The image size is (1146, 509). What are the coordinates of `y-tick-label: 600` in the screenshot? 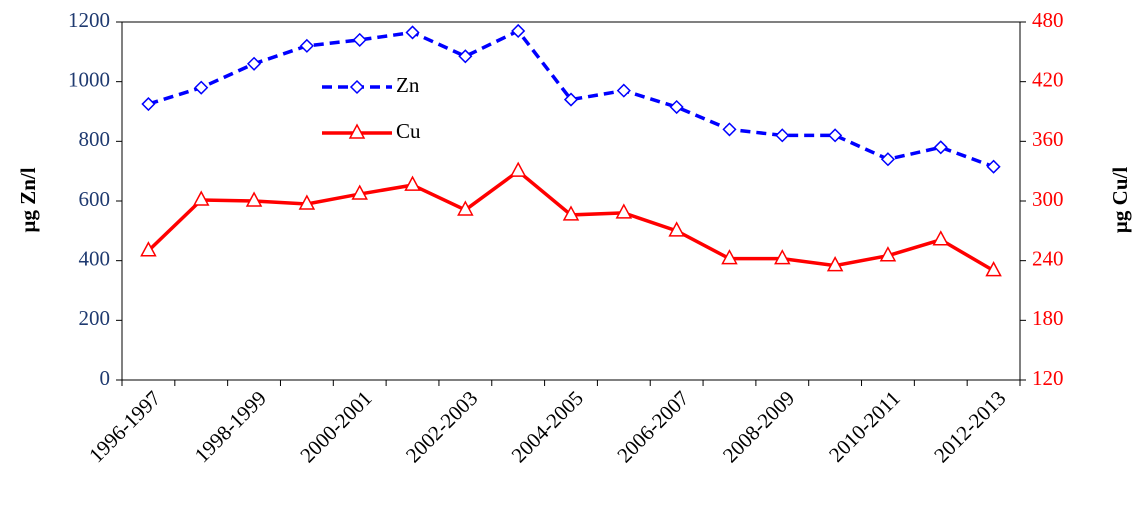 It's located at (95, 199).